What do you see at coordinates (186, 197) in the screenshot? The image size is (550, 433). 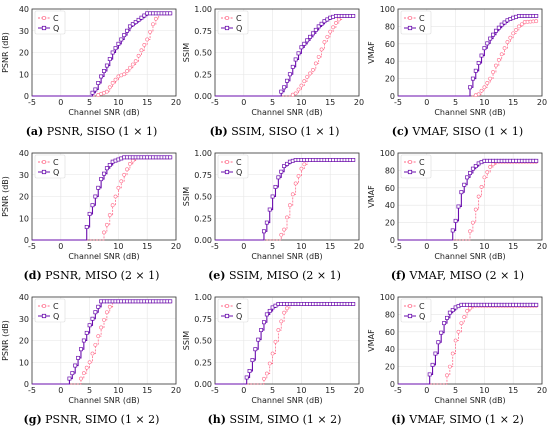 I see `y-axis-title: SSIM` at bounding box center [186, 197].